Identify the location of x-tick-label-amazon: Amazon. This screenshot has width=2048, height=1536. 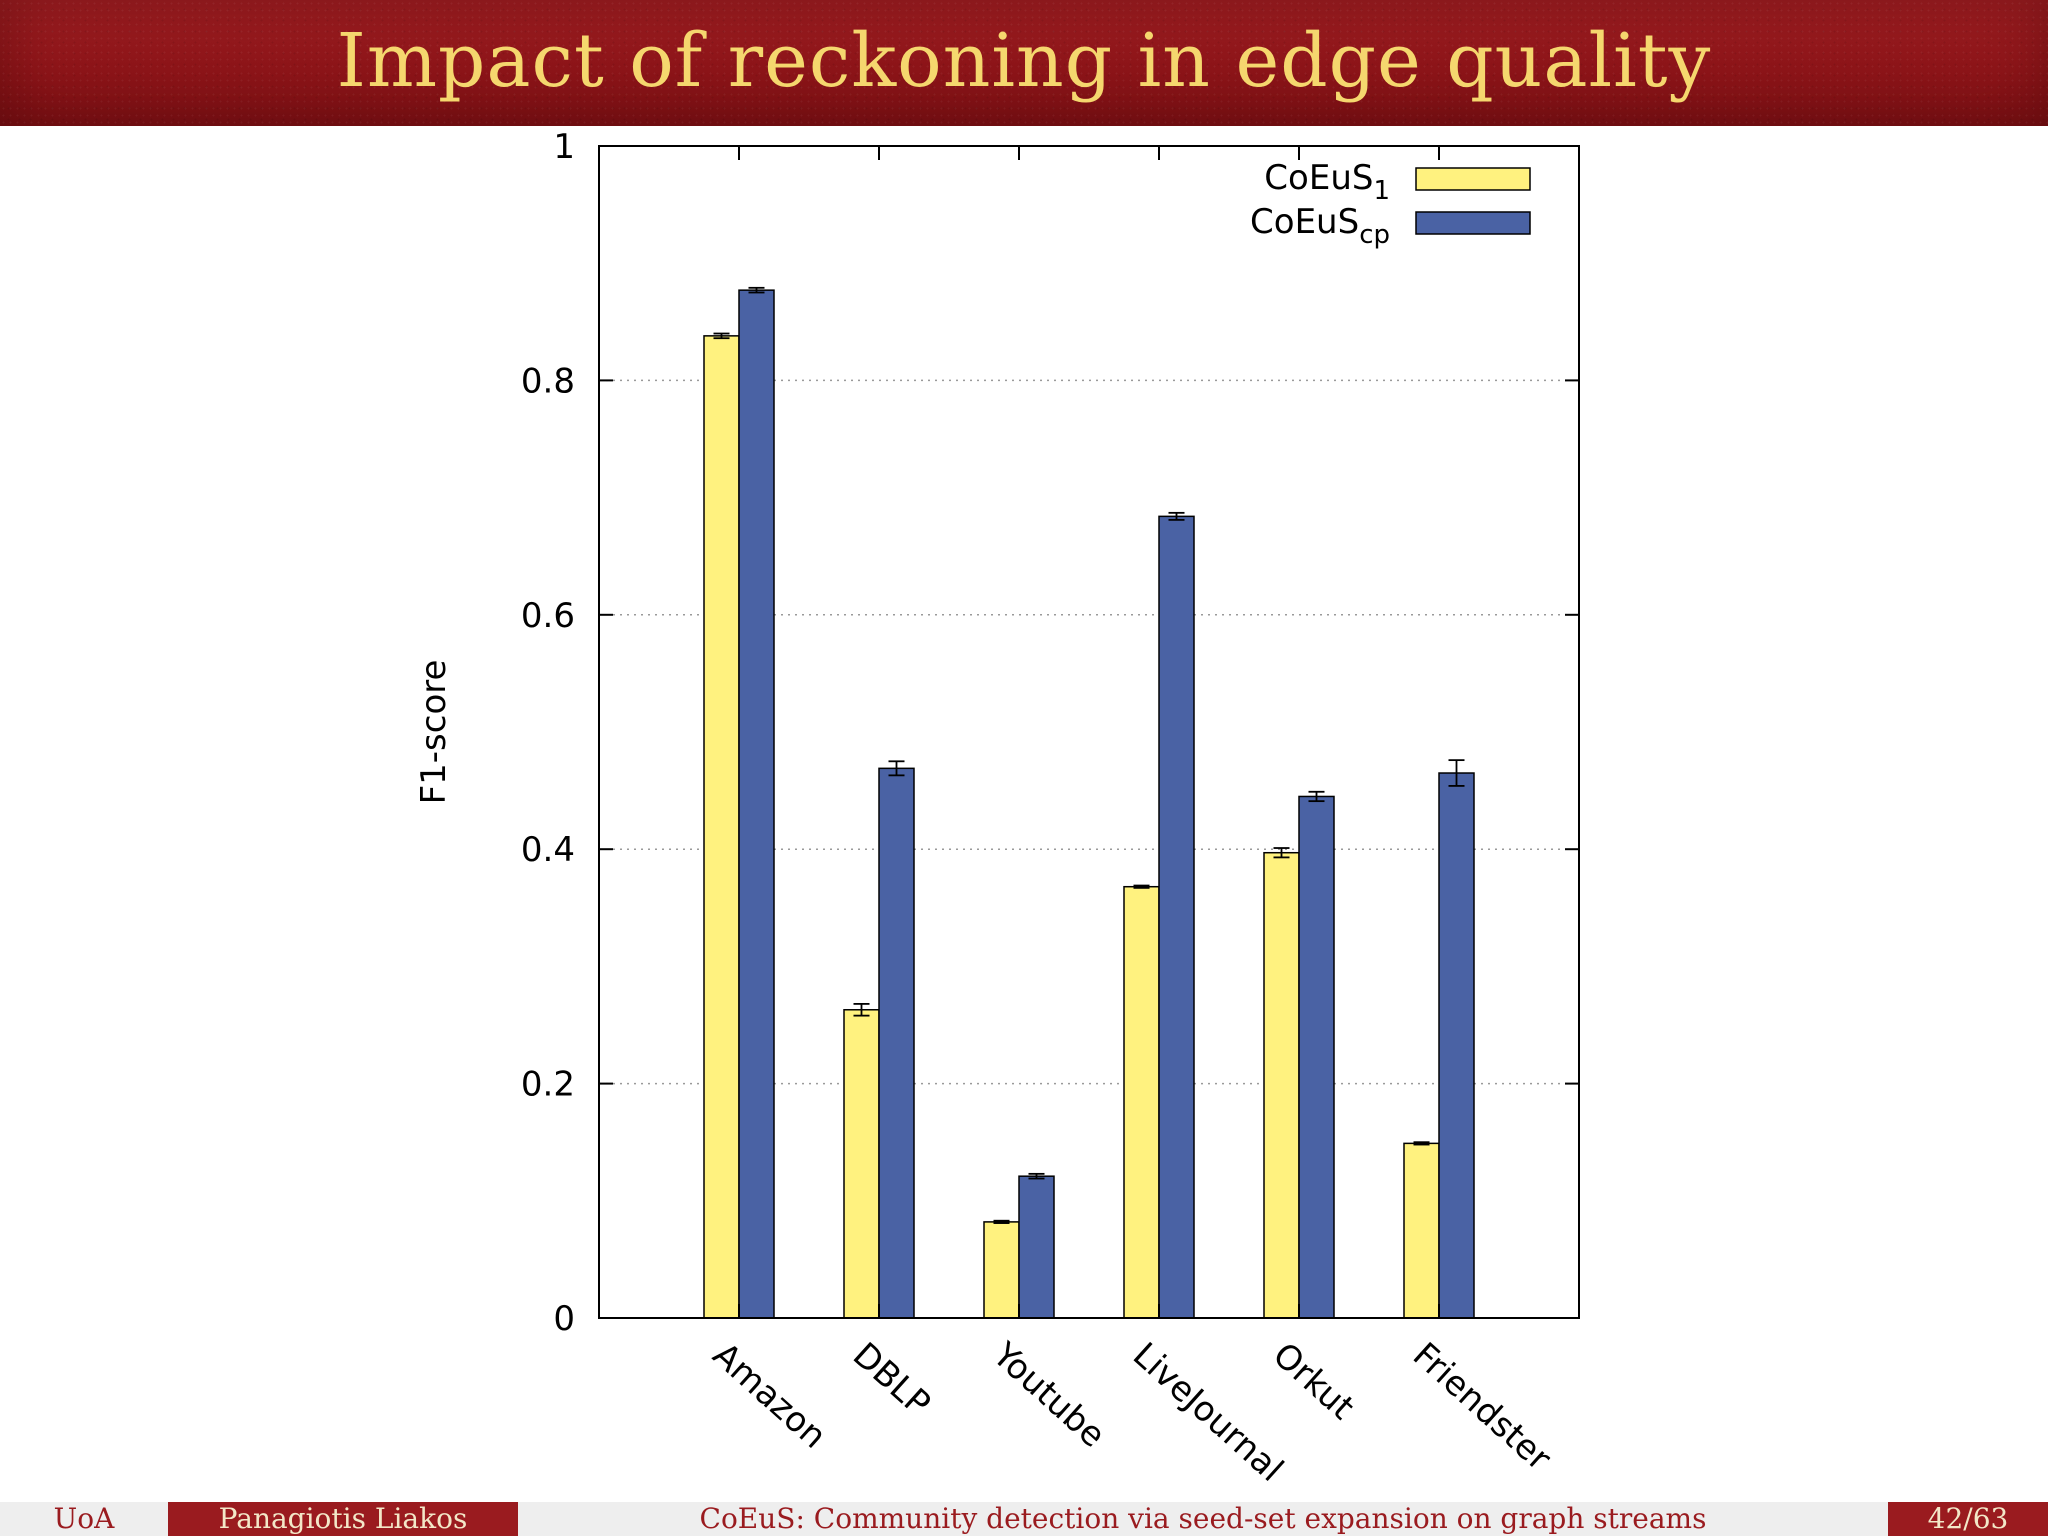
(769, 1396).